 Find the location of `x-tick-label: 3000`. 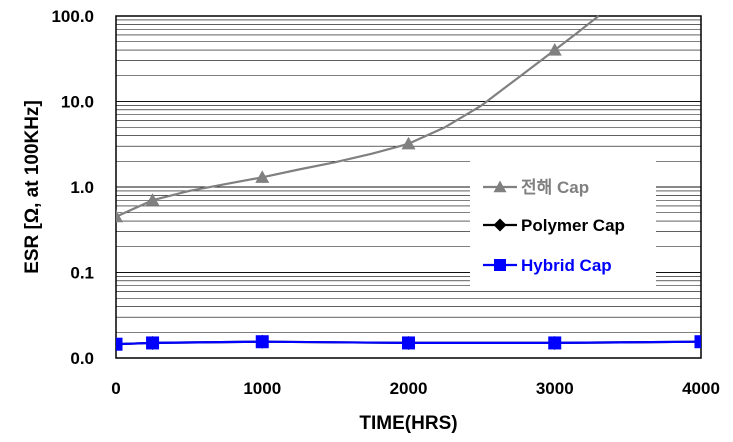

x-tick-label: 3000 is located at coordinates (555, 388).